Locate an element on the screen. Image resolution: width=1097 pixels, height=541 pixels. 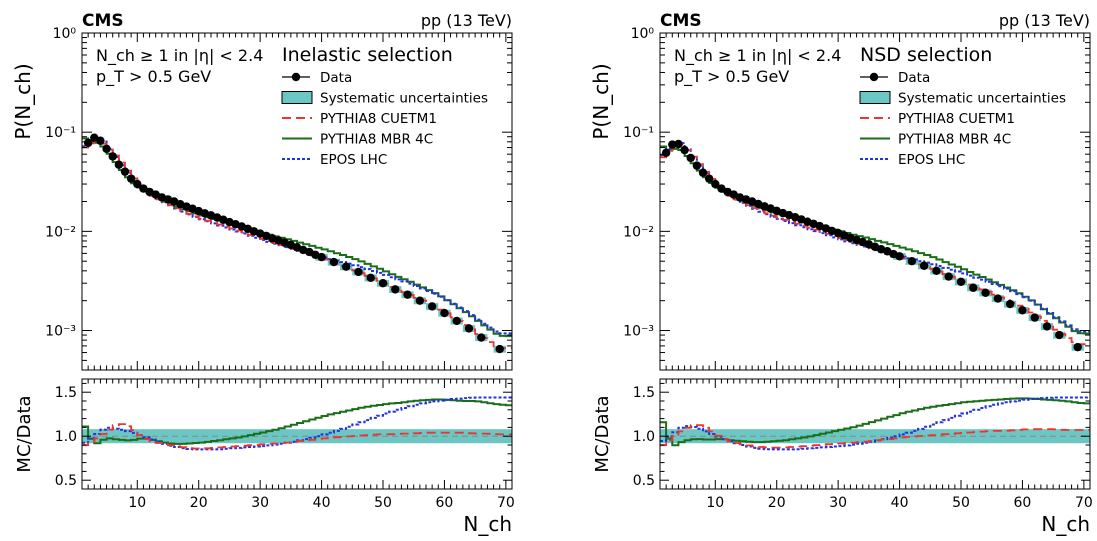
ratio-curve-pythia8_mbr4c is located at coordinates (875, 422).